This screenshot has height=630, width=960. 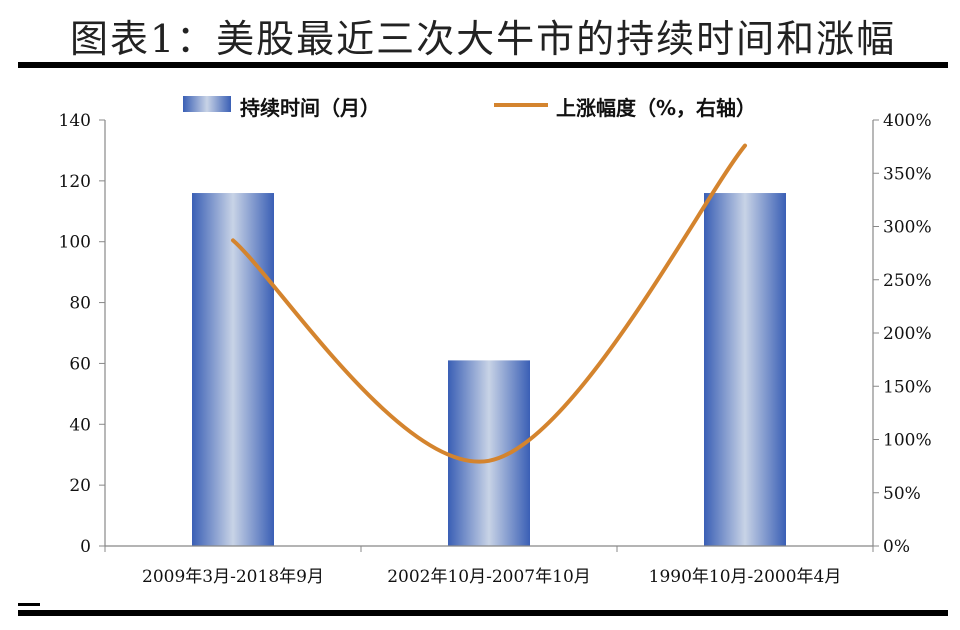 I want to click on bottom-rule-mark, so click(x=29, y=604).